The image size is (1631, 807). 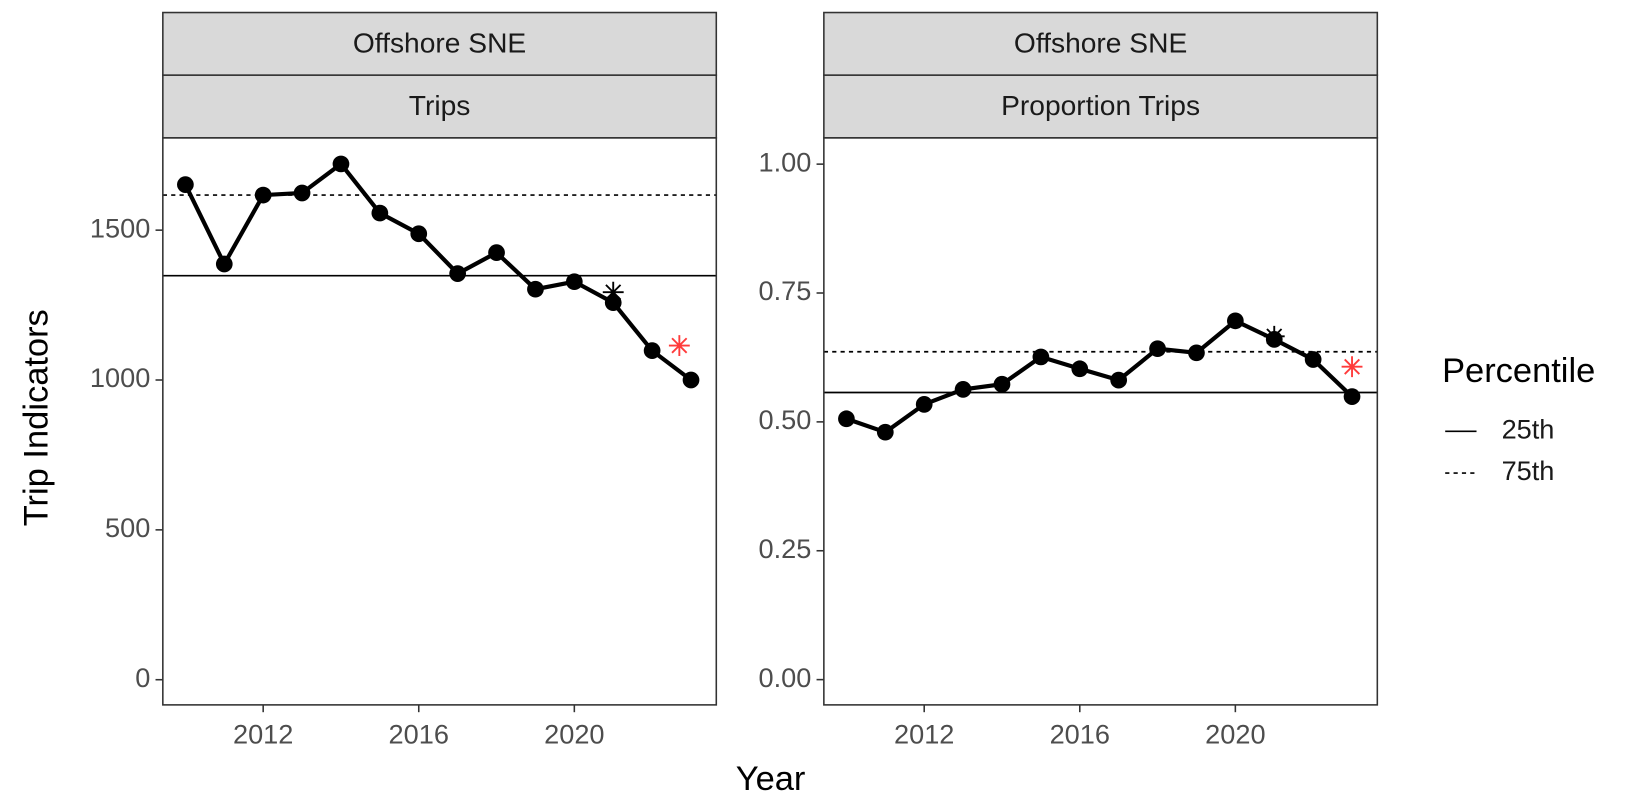 What do you see at coordinates (1518, 371) in the screenshot?
I see `legend-title: Percentile` at bounding box center [1518, 371].